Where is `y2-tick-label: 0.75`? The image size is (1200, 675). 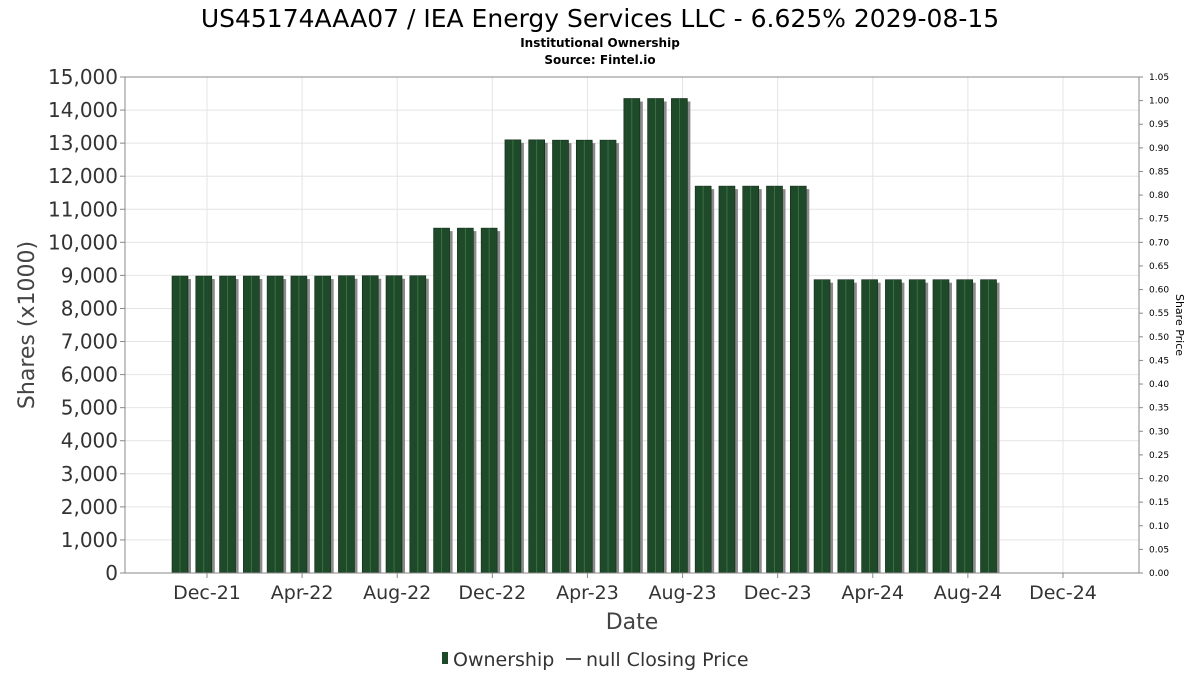 y2-tick-label: 0.75 is located at coordinates (1159, 220).